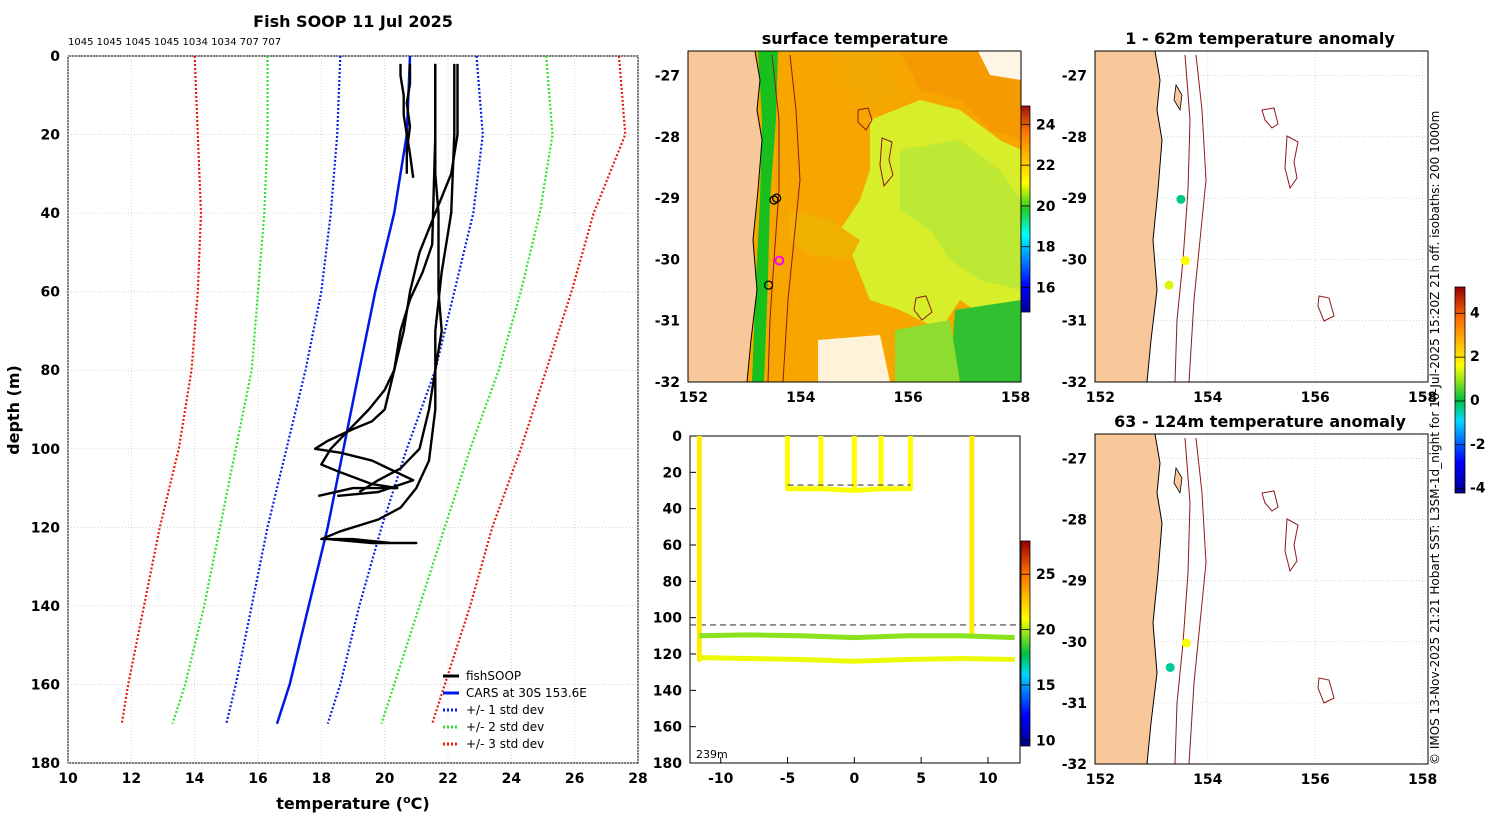 The width and height of the screenshot is (1500, 820). Describe the element at coordinates (1478, 489) in the screenshot. I see `anomaly-colorbar-label: -4` at that location.